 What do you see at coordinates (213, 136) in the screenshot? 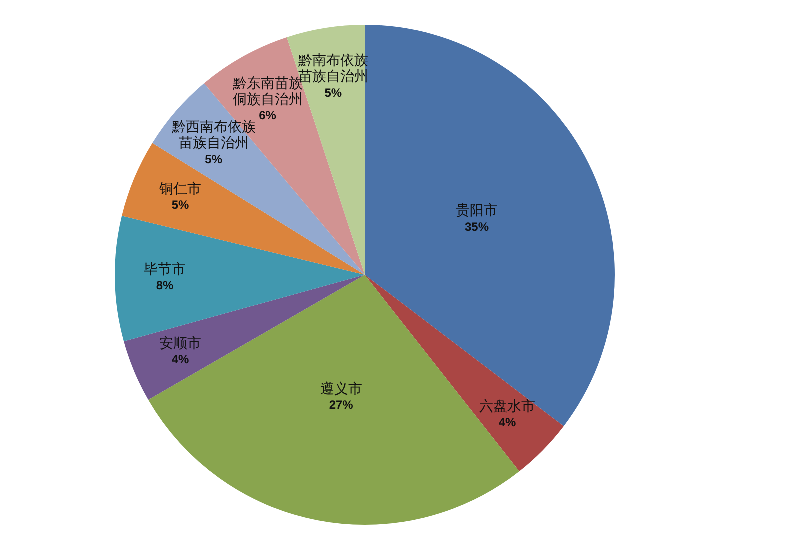
I see `slice-label: 黔西南布依族苗族自治州` at bounding box center [213, 136].